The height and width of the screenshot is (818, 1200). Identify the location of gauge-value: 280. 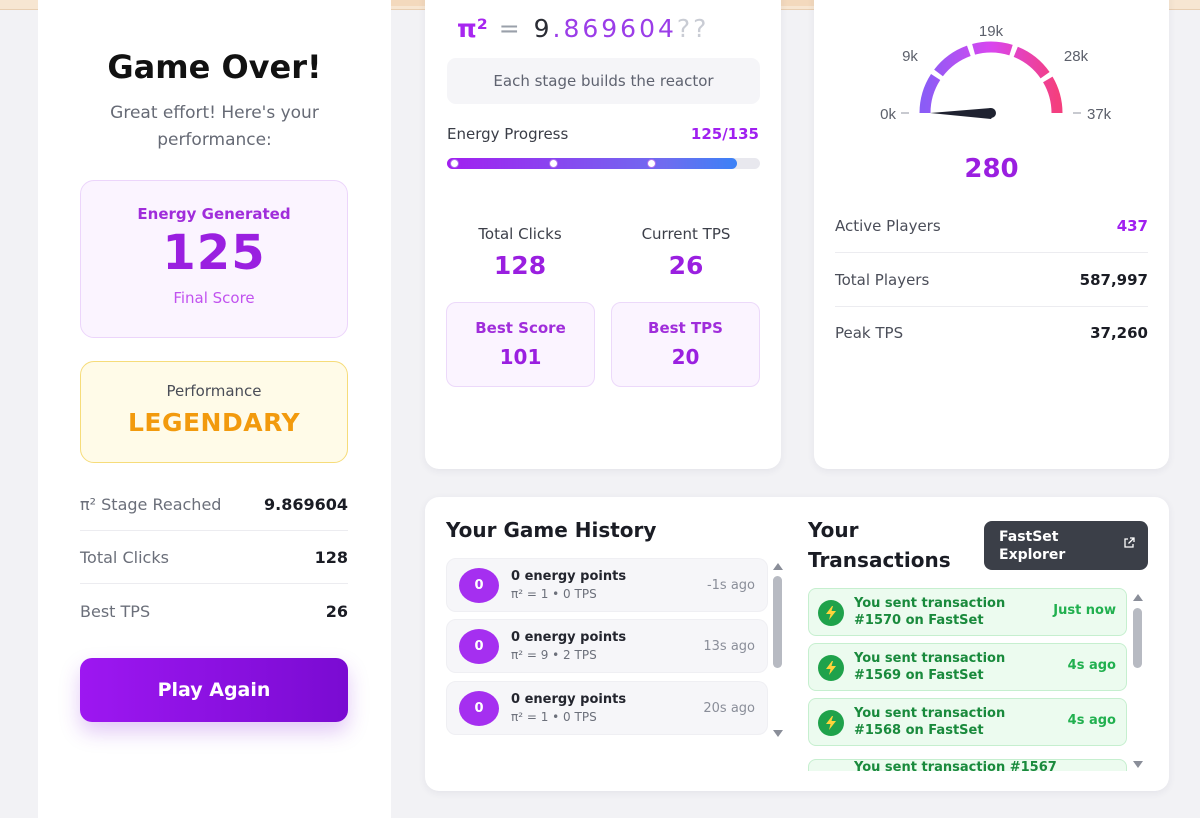
(991, 169).